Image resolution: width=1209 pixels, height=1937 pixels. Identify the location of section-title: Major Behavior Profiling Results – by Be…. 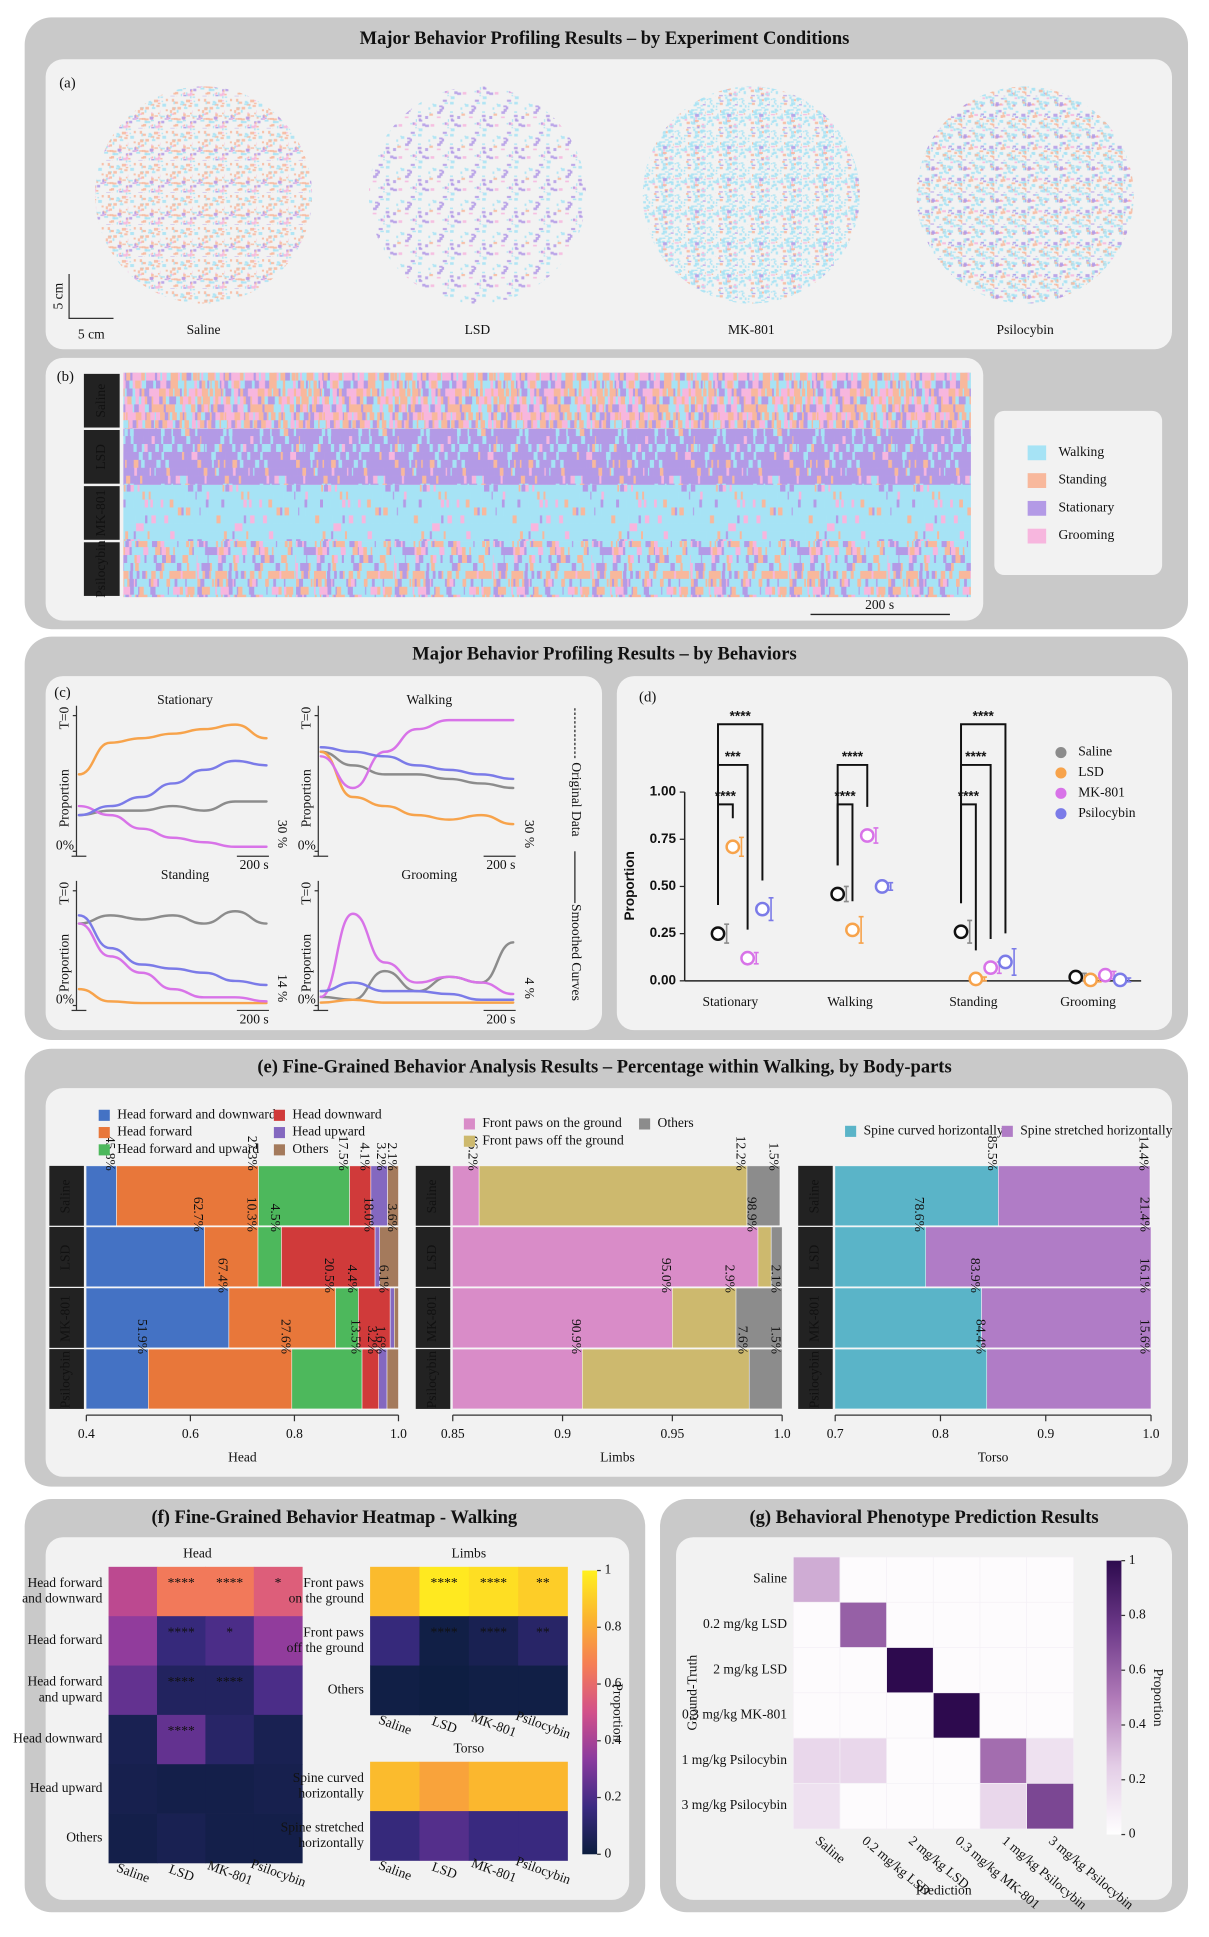
(604, 654).